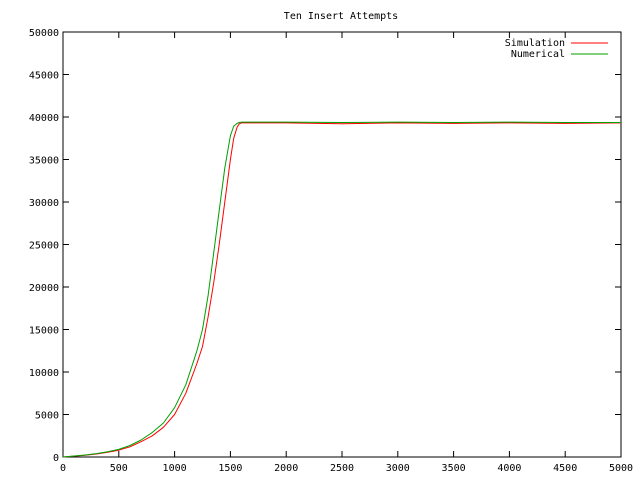 This screenshot has height=480, width=640. I want to click on y-tick-label: 5000, so click(47, 416).